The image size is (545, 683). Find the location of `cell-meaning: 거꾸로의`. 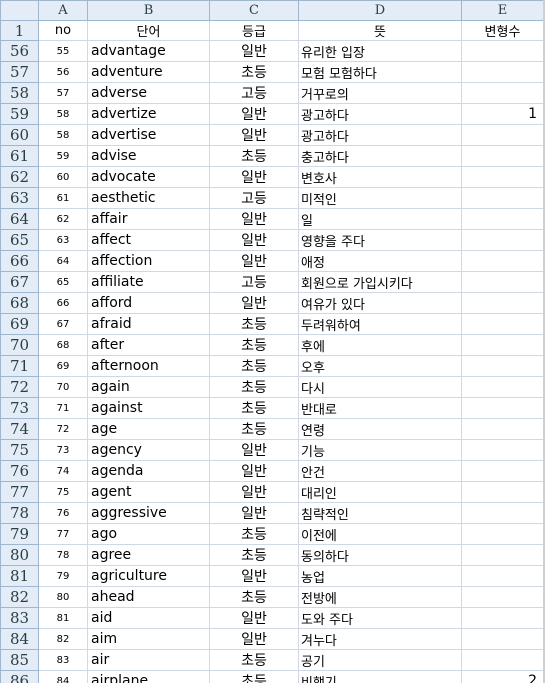

cell-meaning: 거꾸로의 is located at coordinates (380, 93).